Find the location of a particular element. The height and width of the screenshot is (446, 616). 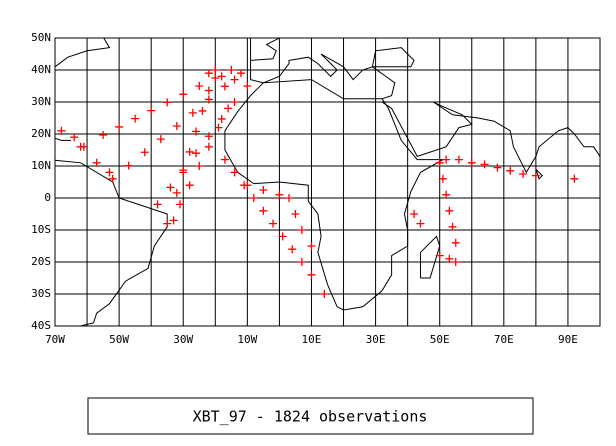

y-tick-label: 30N is located at coordinates (41, 101).